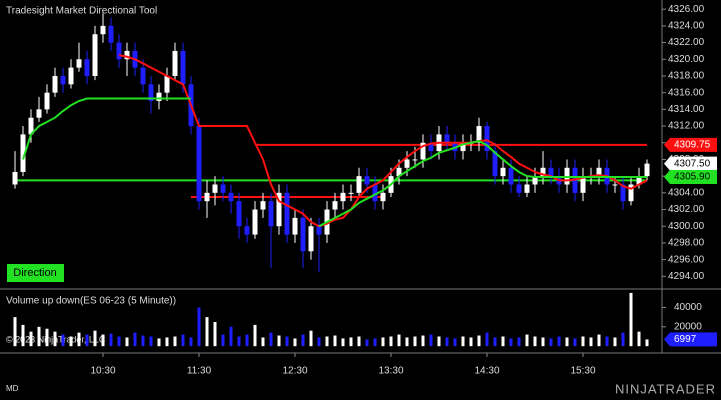  Describe the element at coordinates (688, 326) in the screenshot. I see `y2-tick-label: 20000` at that location.